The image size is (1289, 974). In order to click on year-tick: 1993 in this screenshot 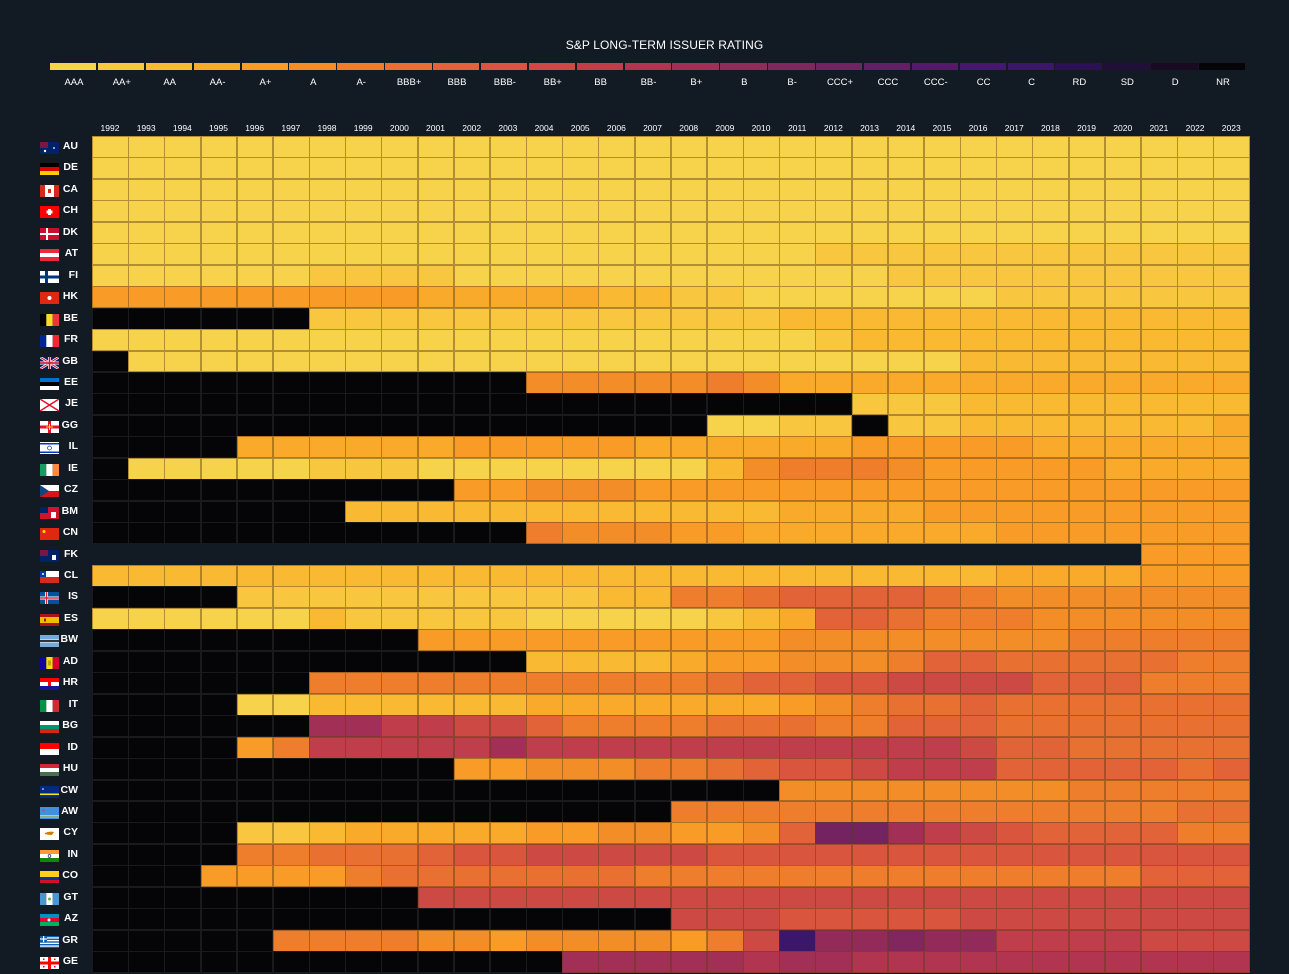, I will do `click(146, 128)`.